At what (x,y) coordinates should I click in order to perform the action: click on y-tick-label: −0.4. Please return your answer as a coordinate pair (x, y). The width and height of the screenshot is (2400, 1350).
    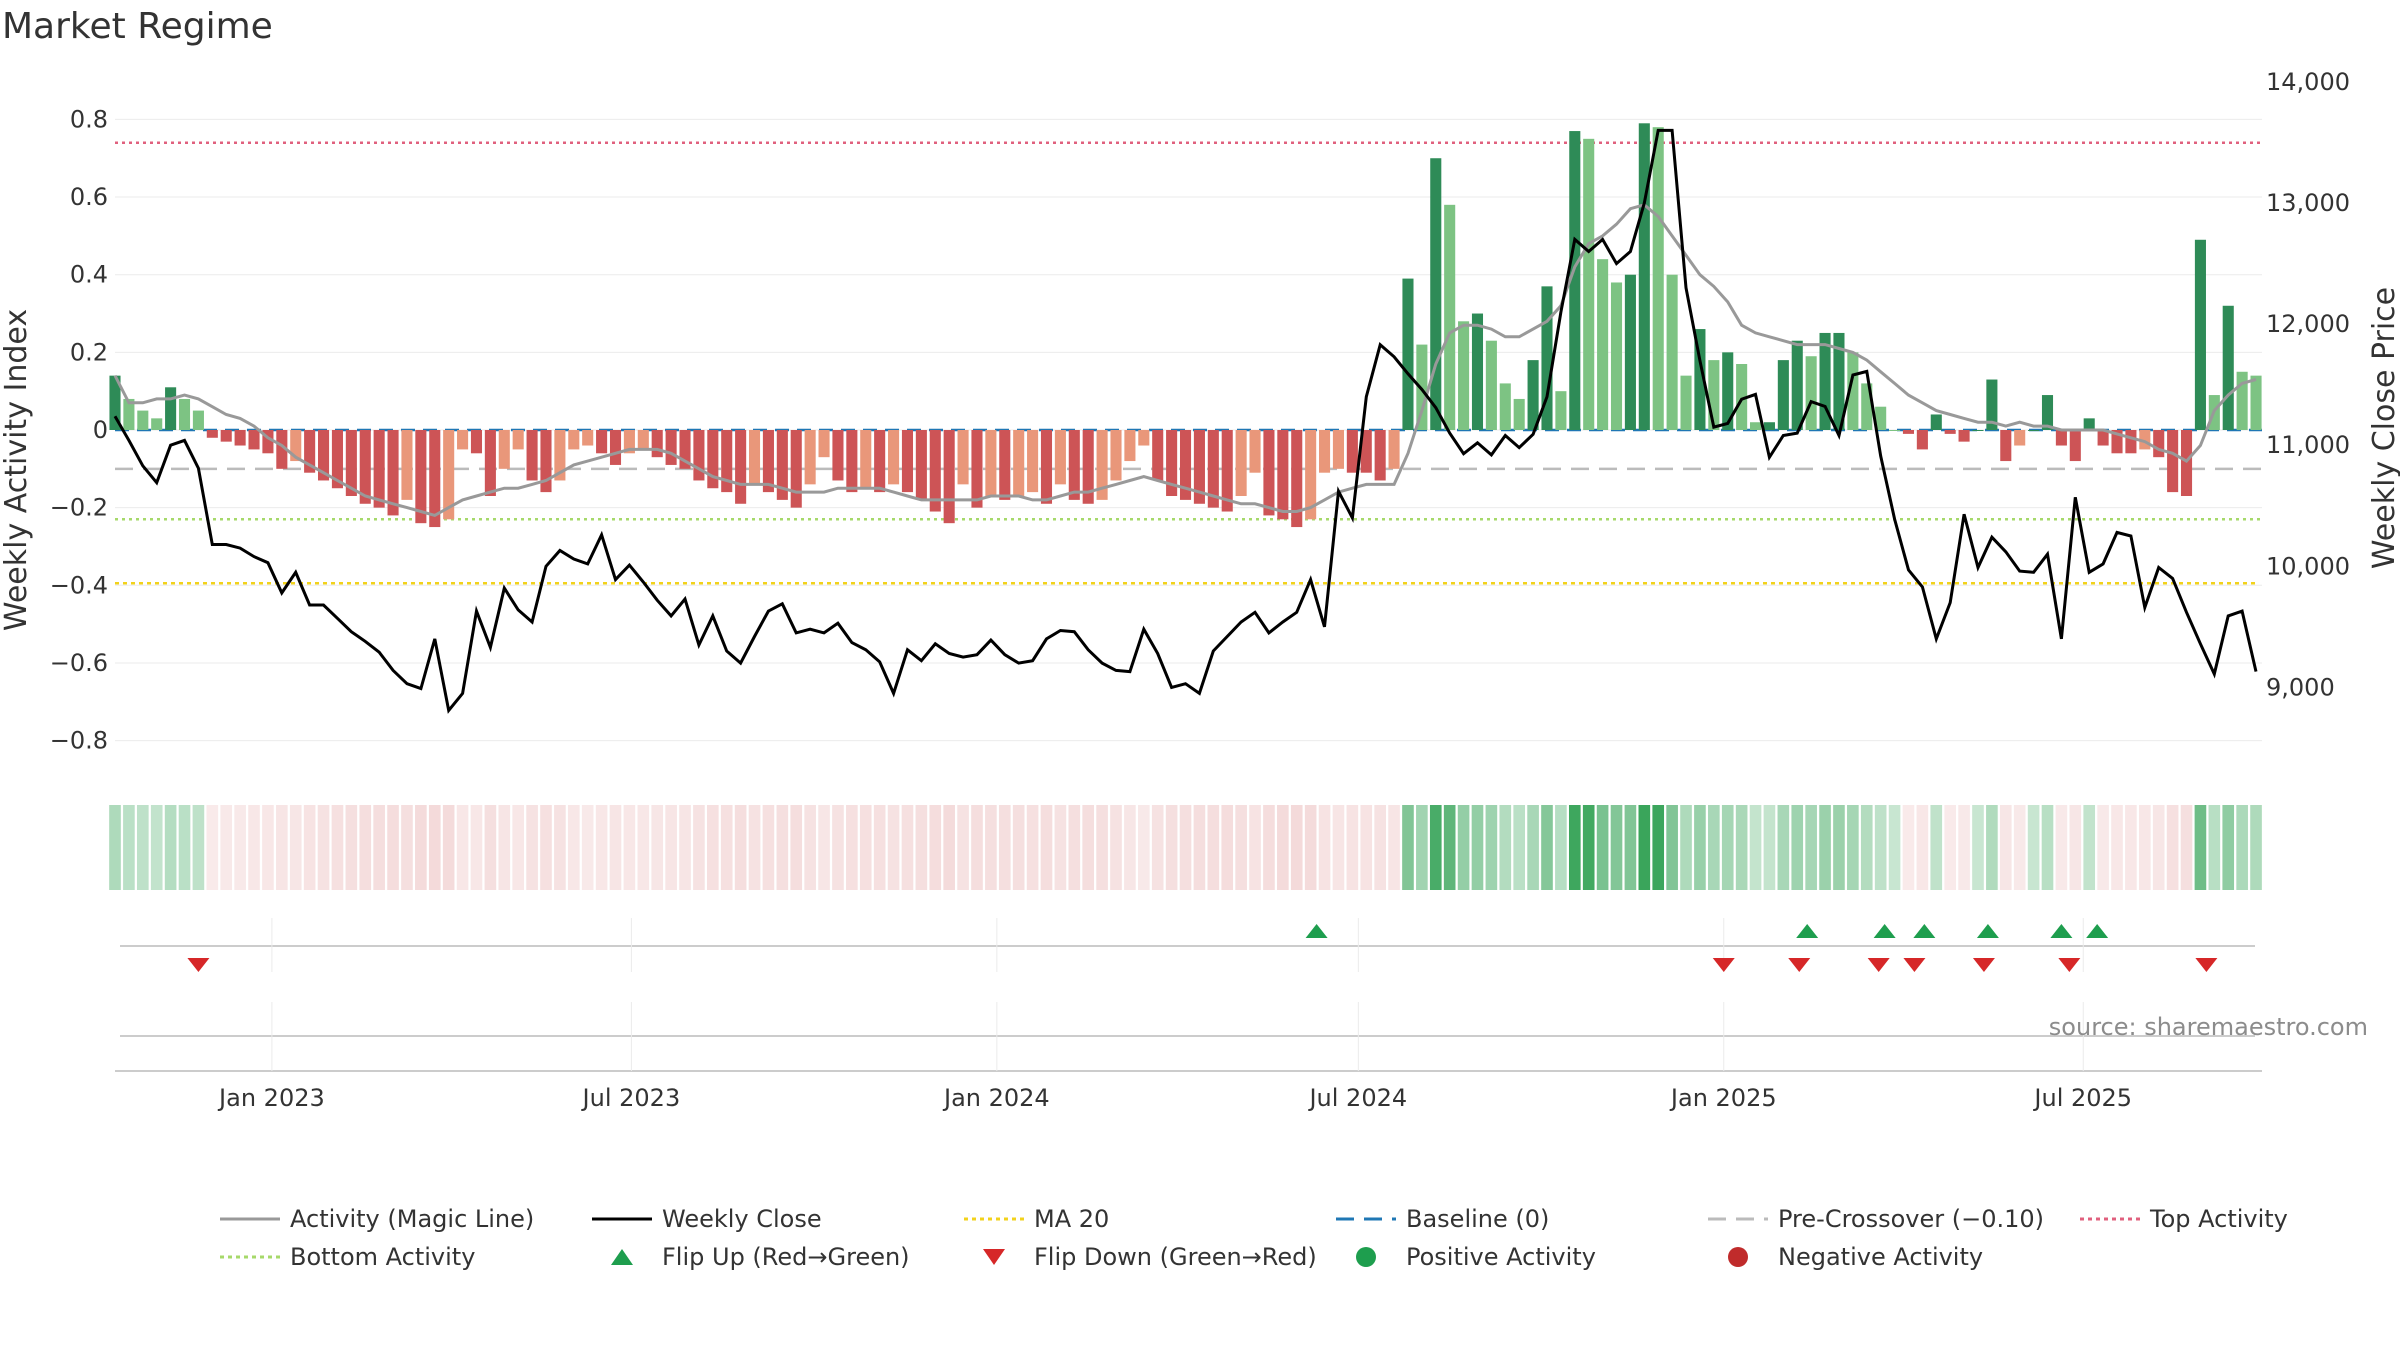
    Looking at the image, I should click on (79, 585).